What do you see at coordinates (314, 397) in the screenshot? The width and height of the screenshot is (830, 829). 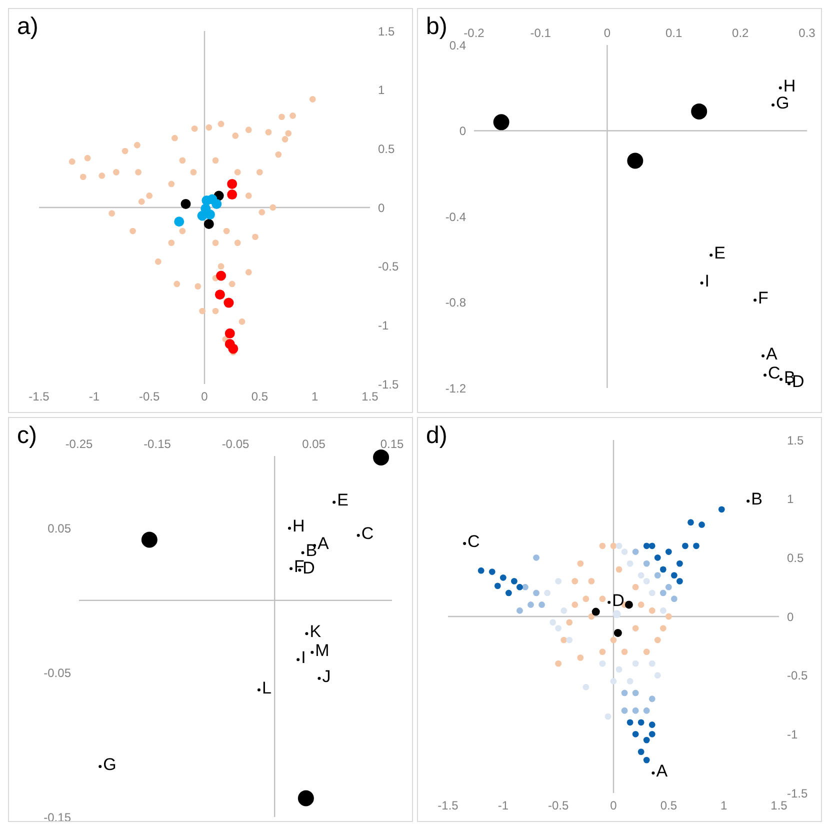 I see `x-tick-label: 1` at bounding box center [314, 397].